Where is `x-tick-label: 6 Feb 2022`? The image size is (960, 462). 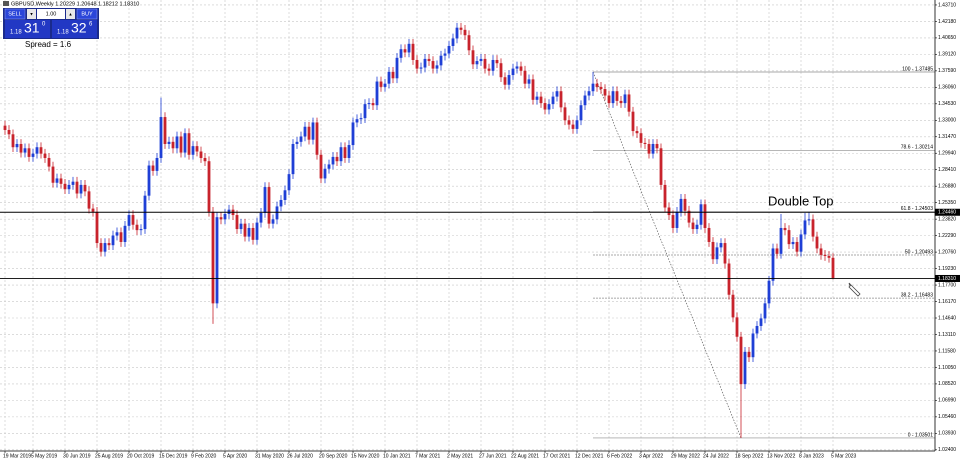
x-tick-label: 6 Feb 2022 is located at coordinates (620, 456).